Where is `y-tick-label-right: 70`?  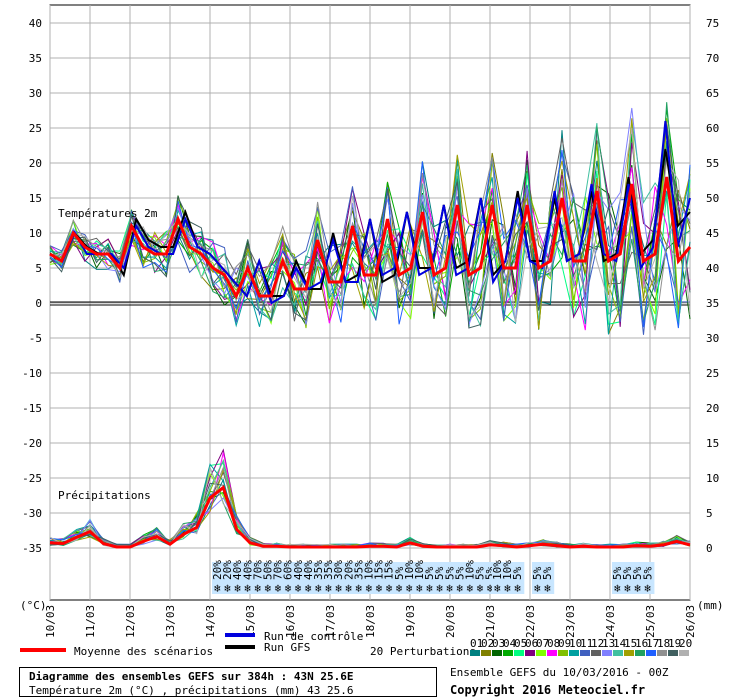 y-tick-label-right: 70 is located at coordinates (712, 58).